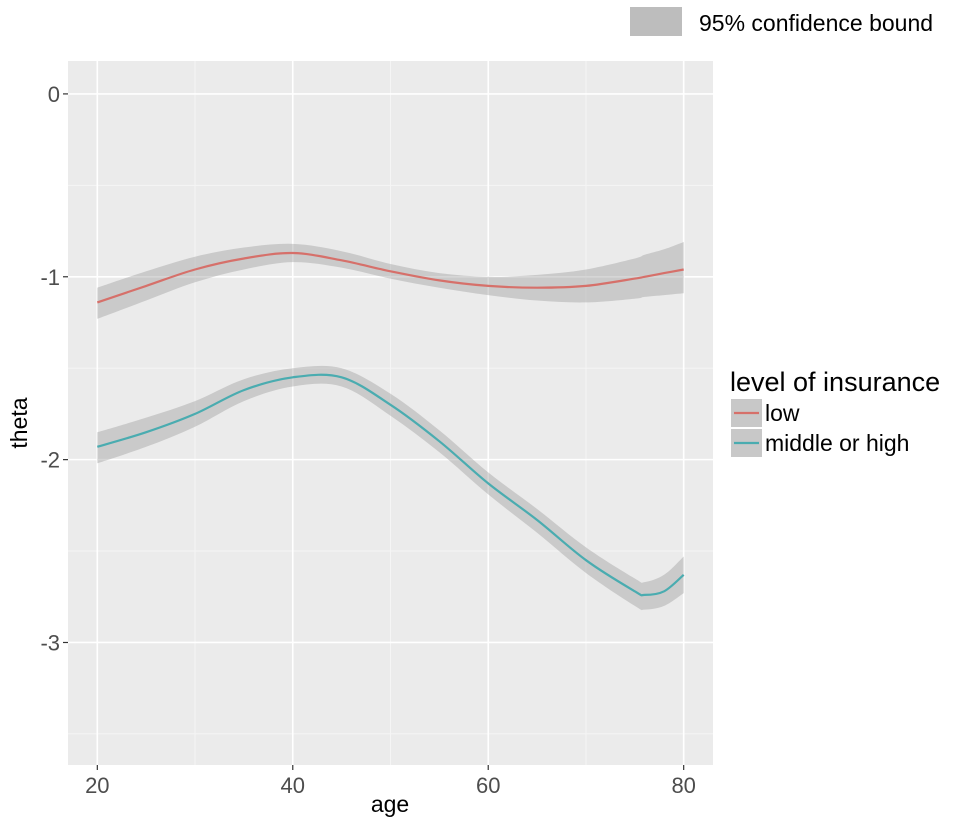 The width and height of the screenshot is (958, 820). What do you see at coordinates (835, 412) in the screenshot?
I see `series-legend: level of insurance low middle or high` at bounding box center [835, 412].